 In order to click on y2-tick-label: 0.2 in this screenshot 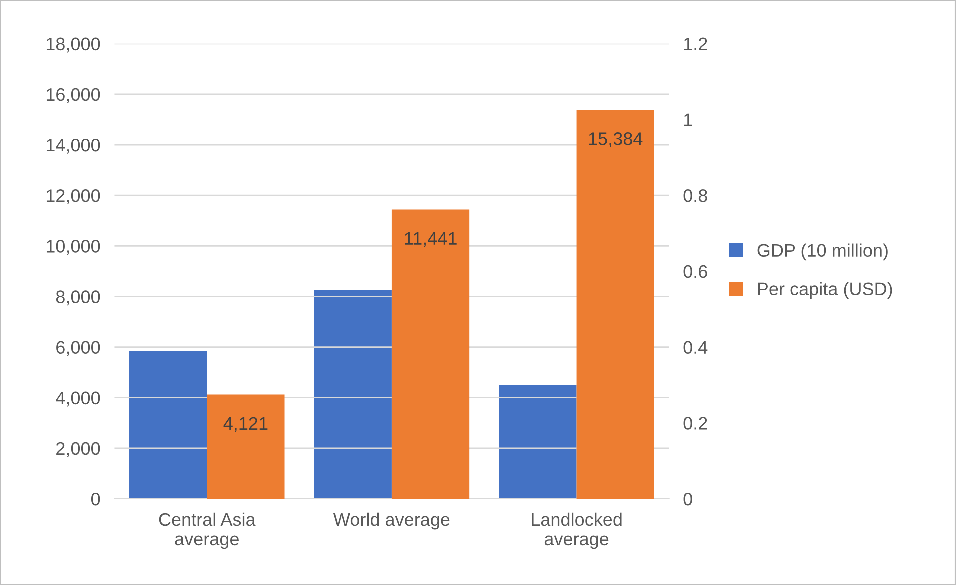, I will do `click(696, 423)`.